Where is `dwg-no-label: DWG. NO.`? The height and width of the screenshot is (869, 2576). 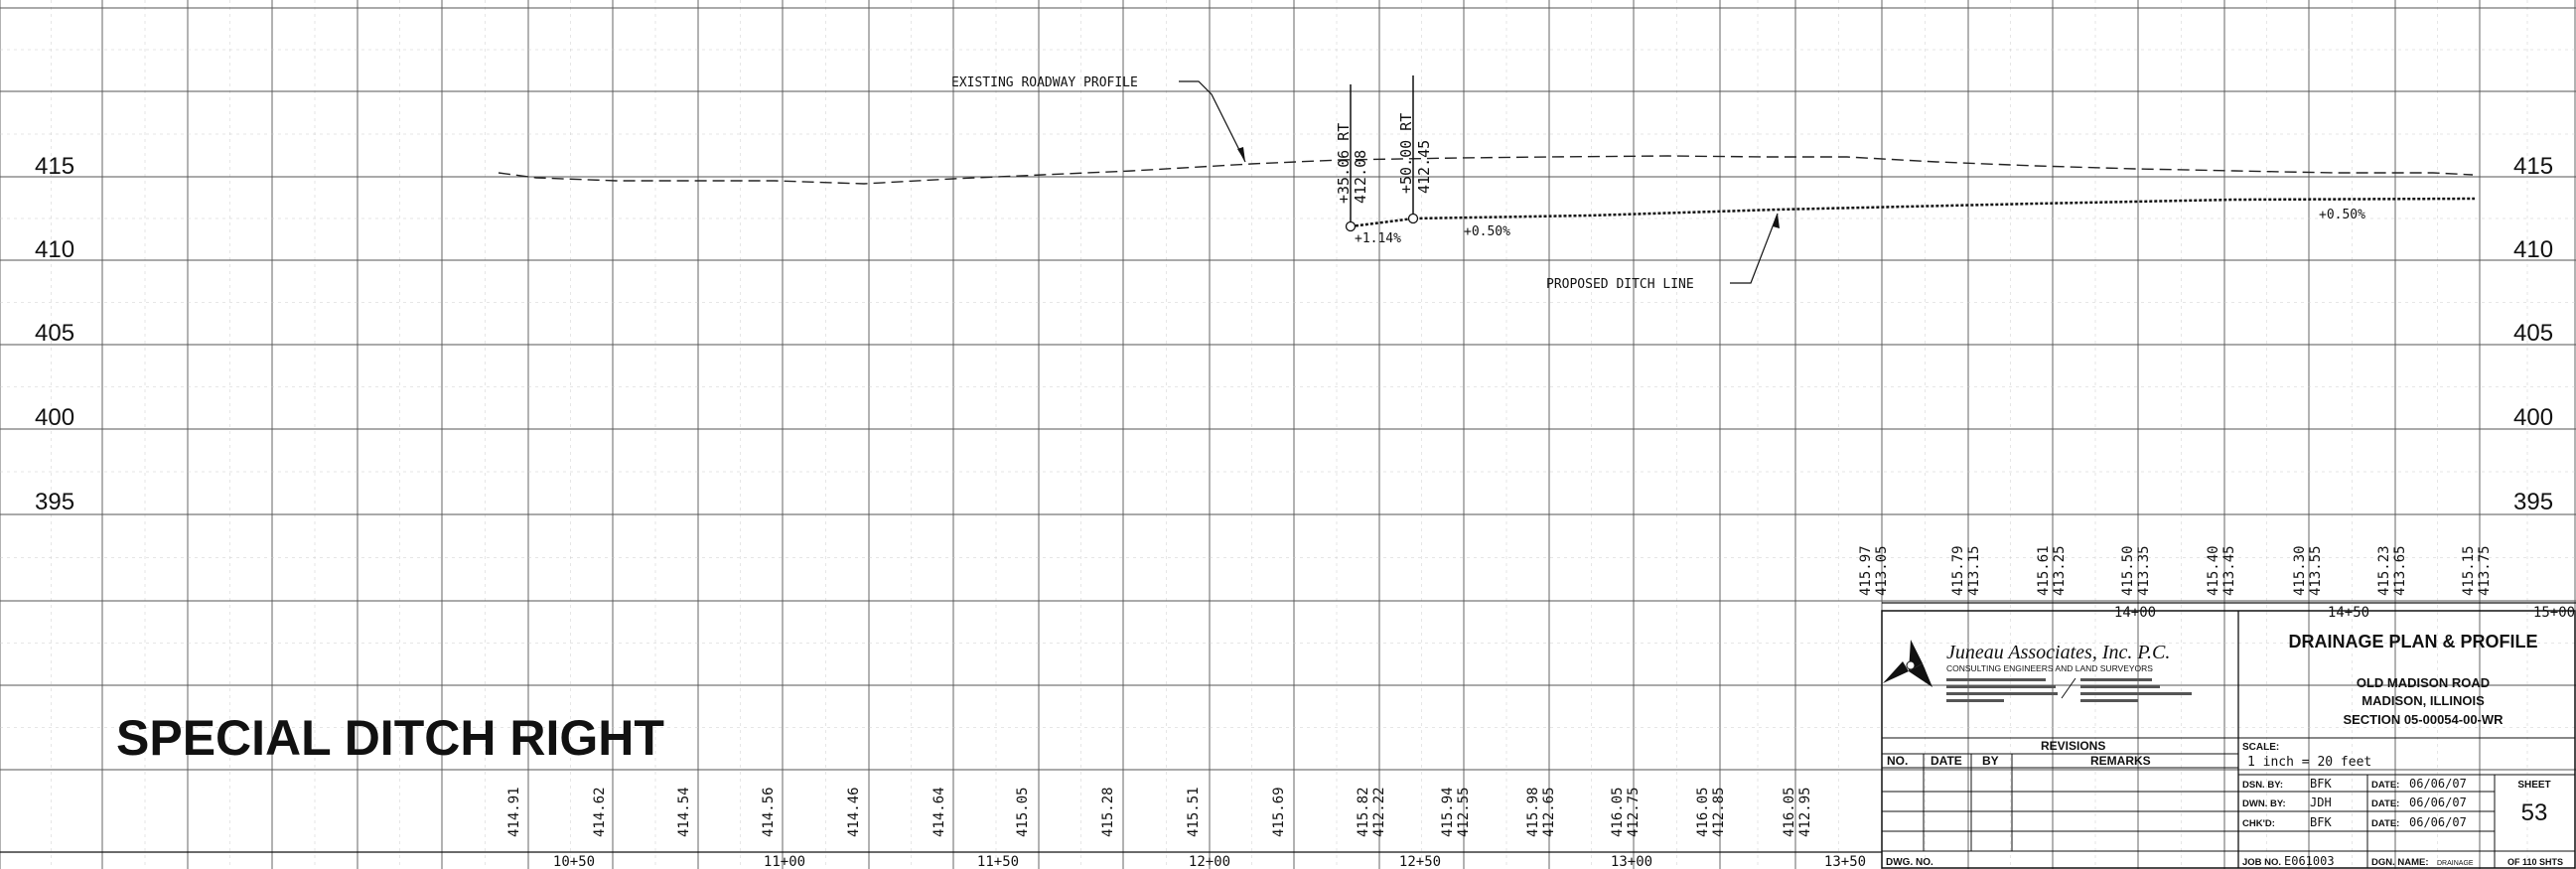
dwg-no-label: DWG. NO. is located at coordinates (1909, 862).